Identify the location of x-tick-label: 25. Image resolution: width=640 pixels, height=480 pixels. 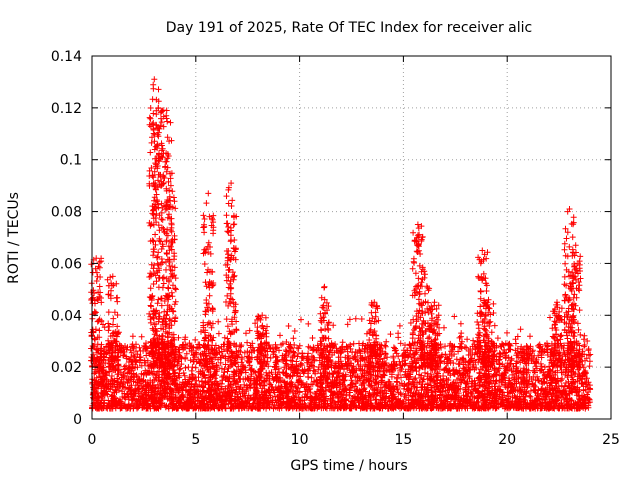
(611, 440).